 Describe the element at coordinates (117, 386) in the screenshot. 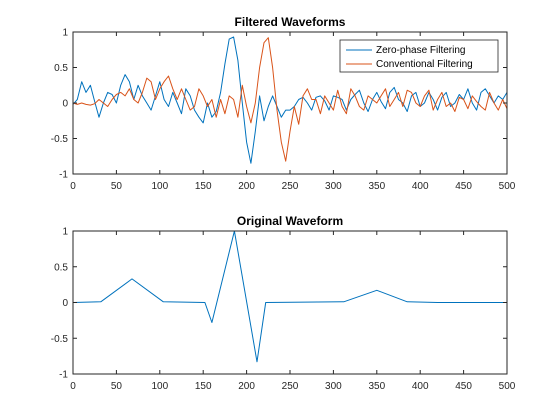

I see `original-xtick-label: 50` at that location.